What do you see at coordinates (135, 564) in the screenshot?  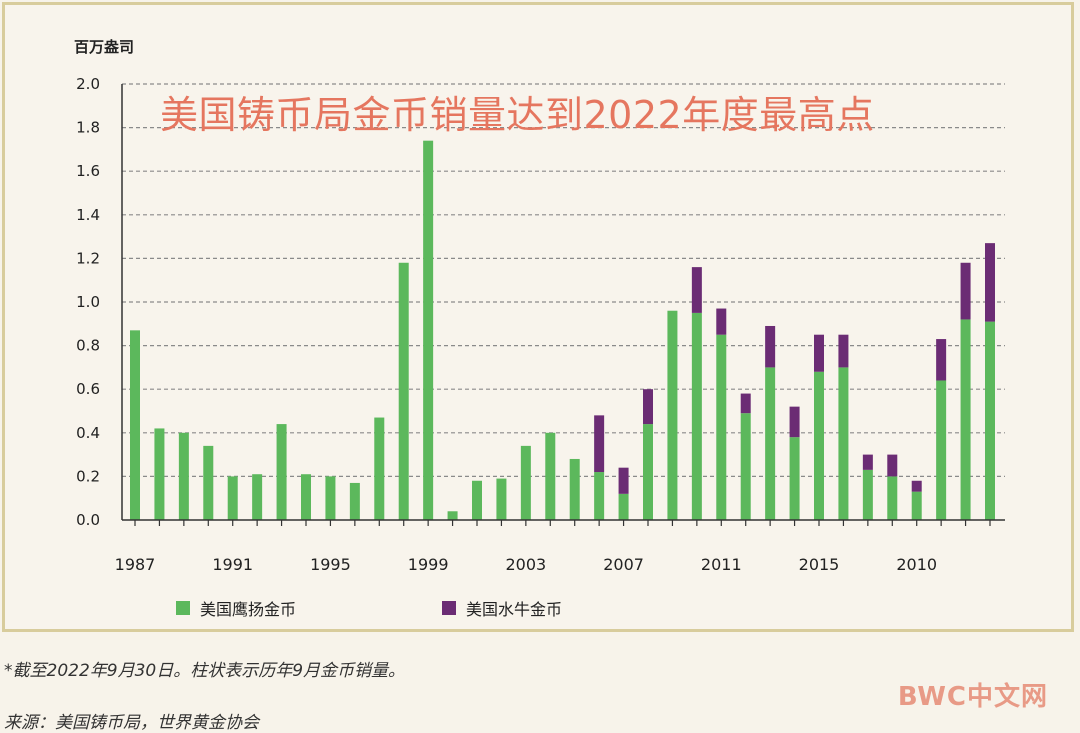 I see `x-tick-label: 1987` at bounding box center [135, 564].